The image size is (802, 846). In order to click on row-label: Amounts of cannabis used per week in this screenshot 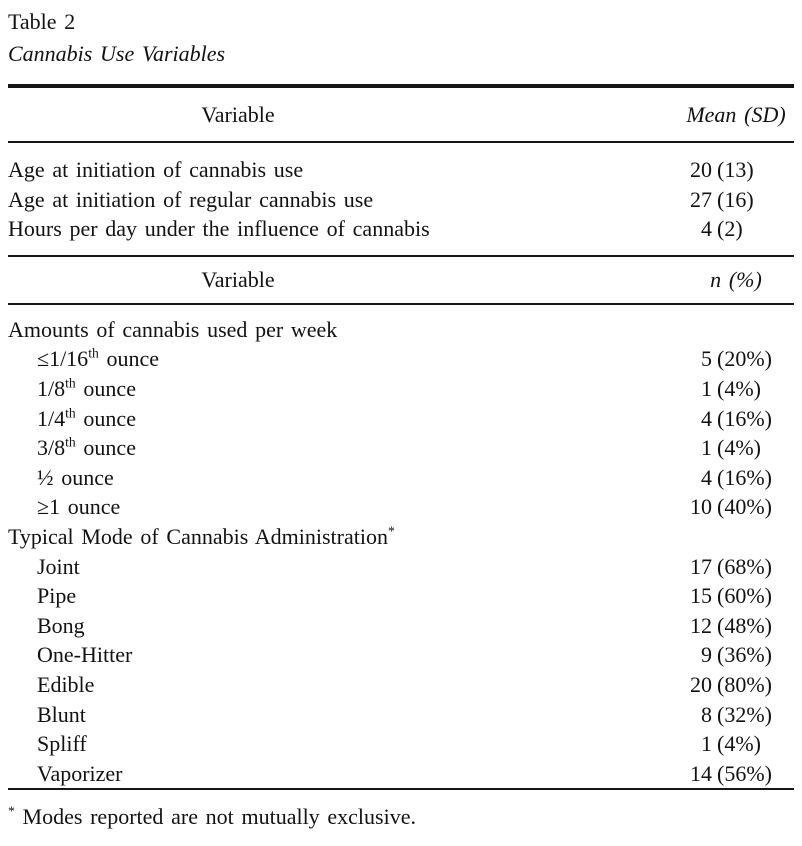, I will do `click(173, 329)`.